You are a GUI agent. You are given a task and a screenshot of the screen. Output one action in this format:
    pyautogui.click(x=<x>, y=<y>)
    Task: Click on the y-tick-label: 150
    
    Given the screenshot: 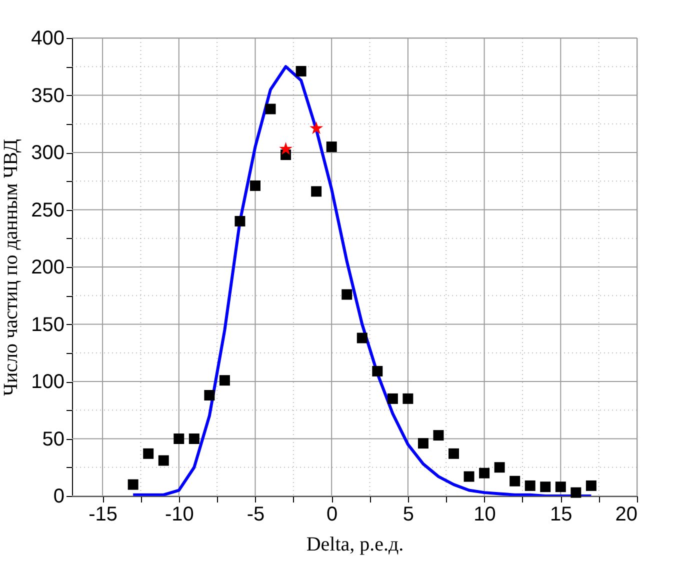 What is the action you would take?
    pyautogui.click(x=47, y=325)
    